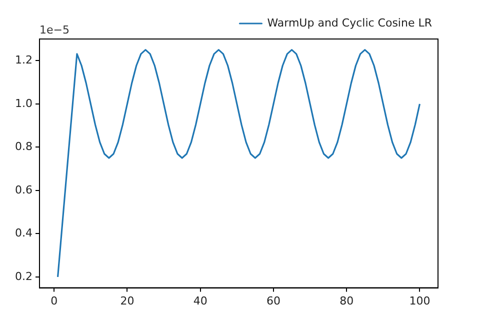 This screenshot has height=325, width=496. Describe the element at coordinates (127, 301) in the screenshot. I see `x-tick-label: 20` at that location.